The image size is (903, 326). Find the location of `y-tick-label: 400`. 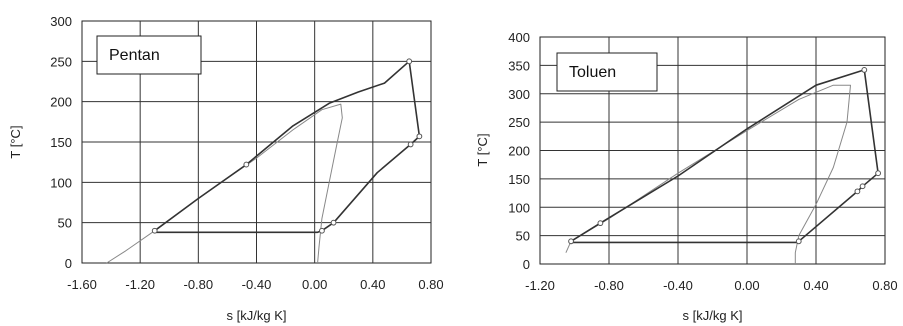

y-tick-label: 400 is located at coordinates (519, 37).